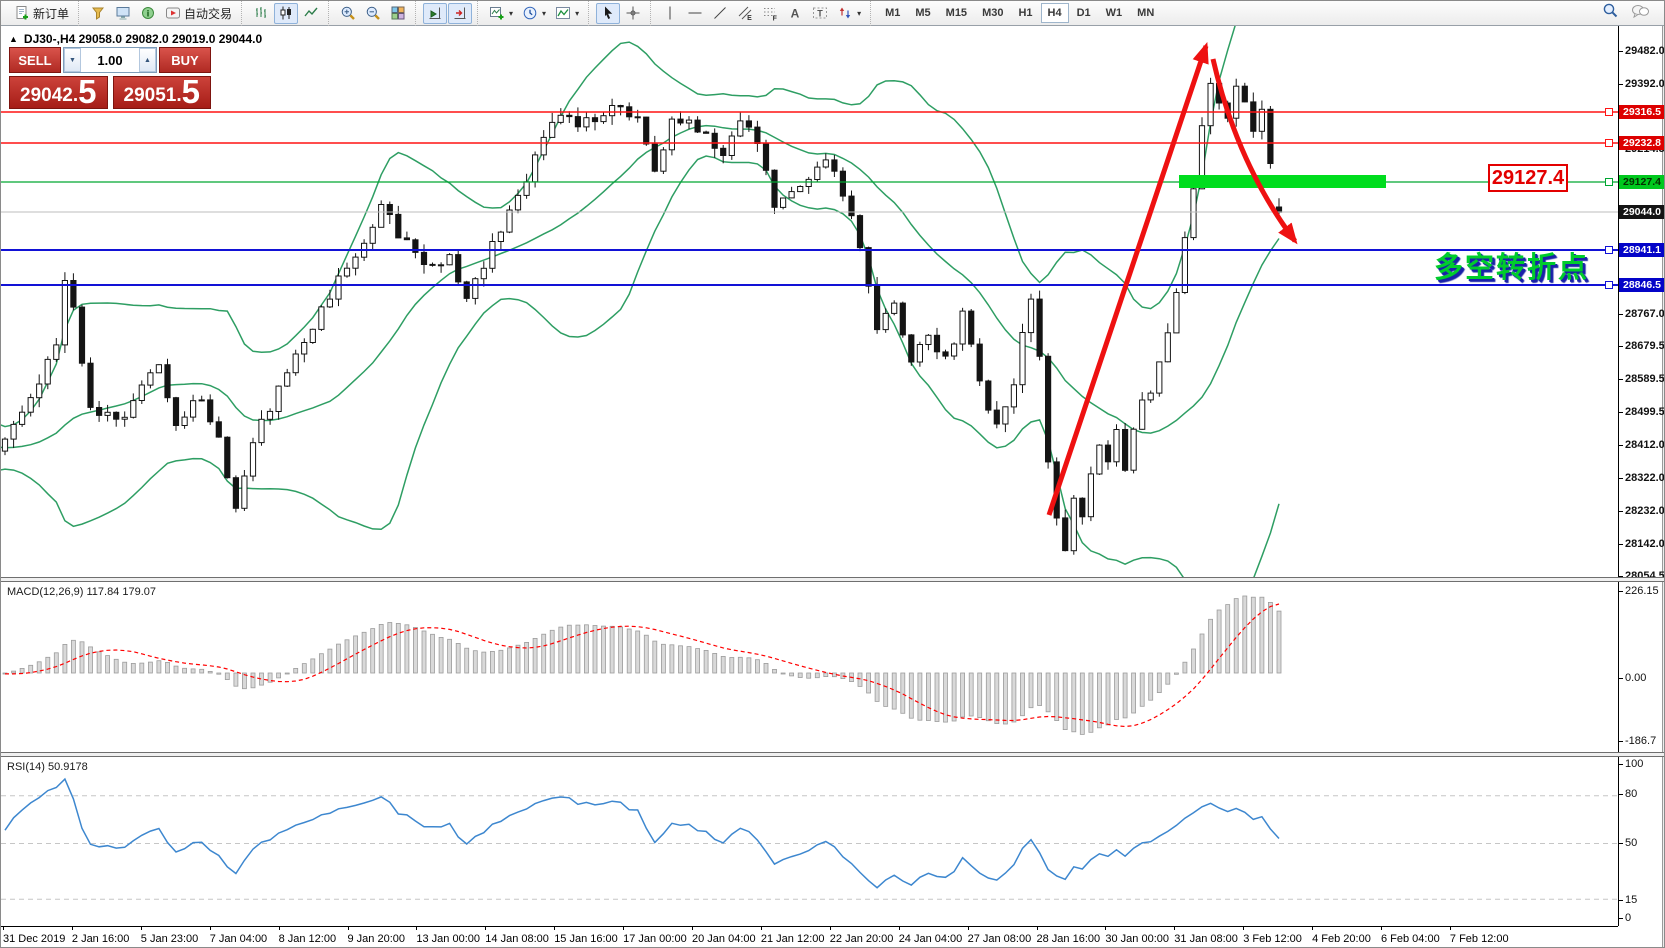  I want to click on price-badge: 29232.8, so click(1641, 143).